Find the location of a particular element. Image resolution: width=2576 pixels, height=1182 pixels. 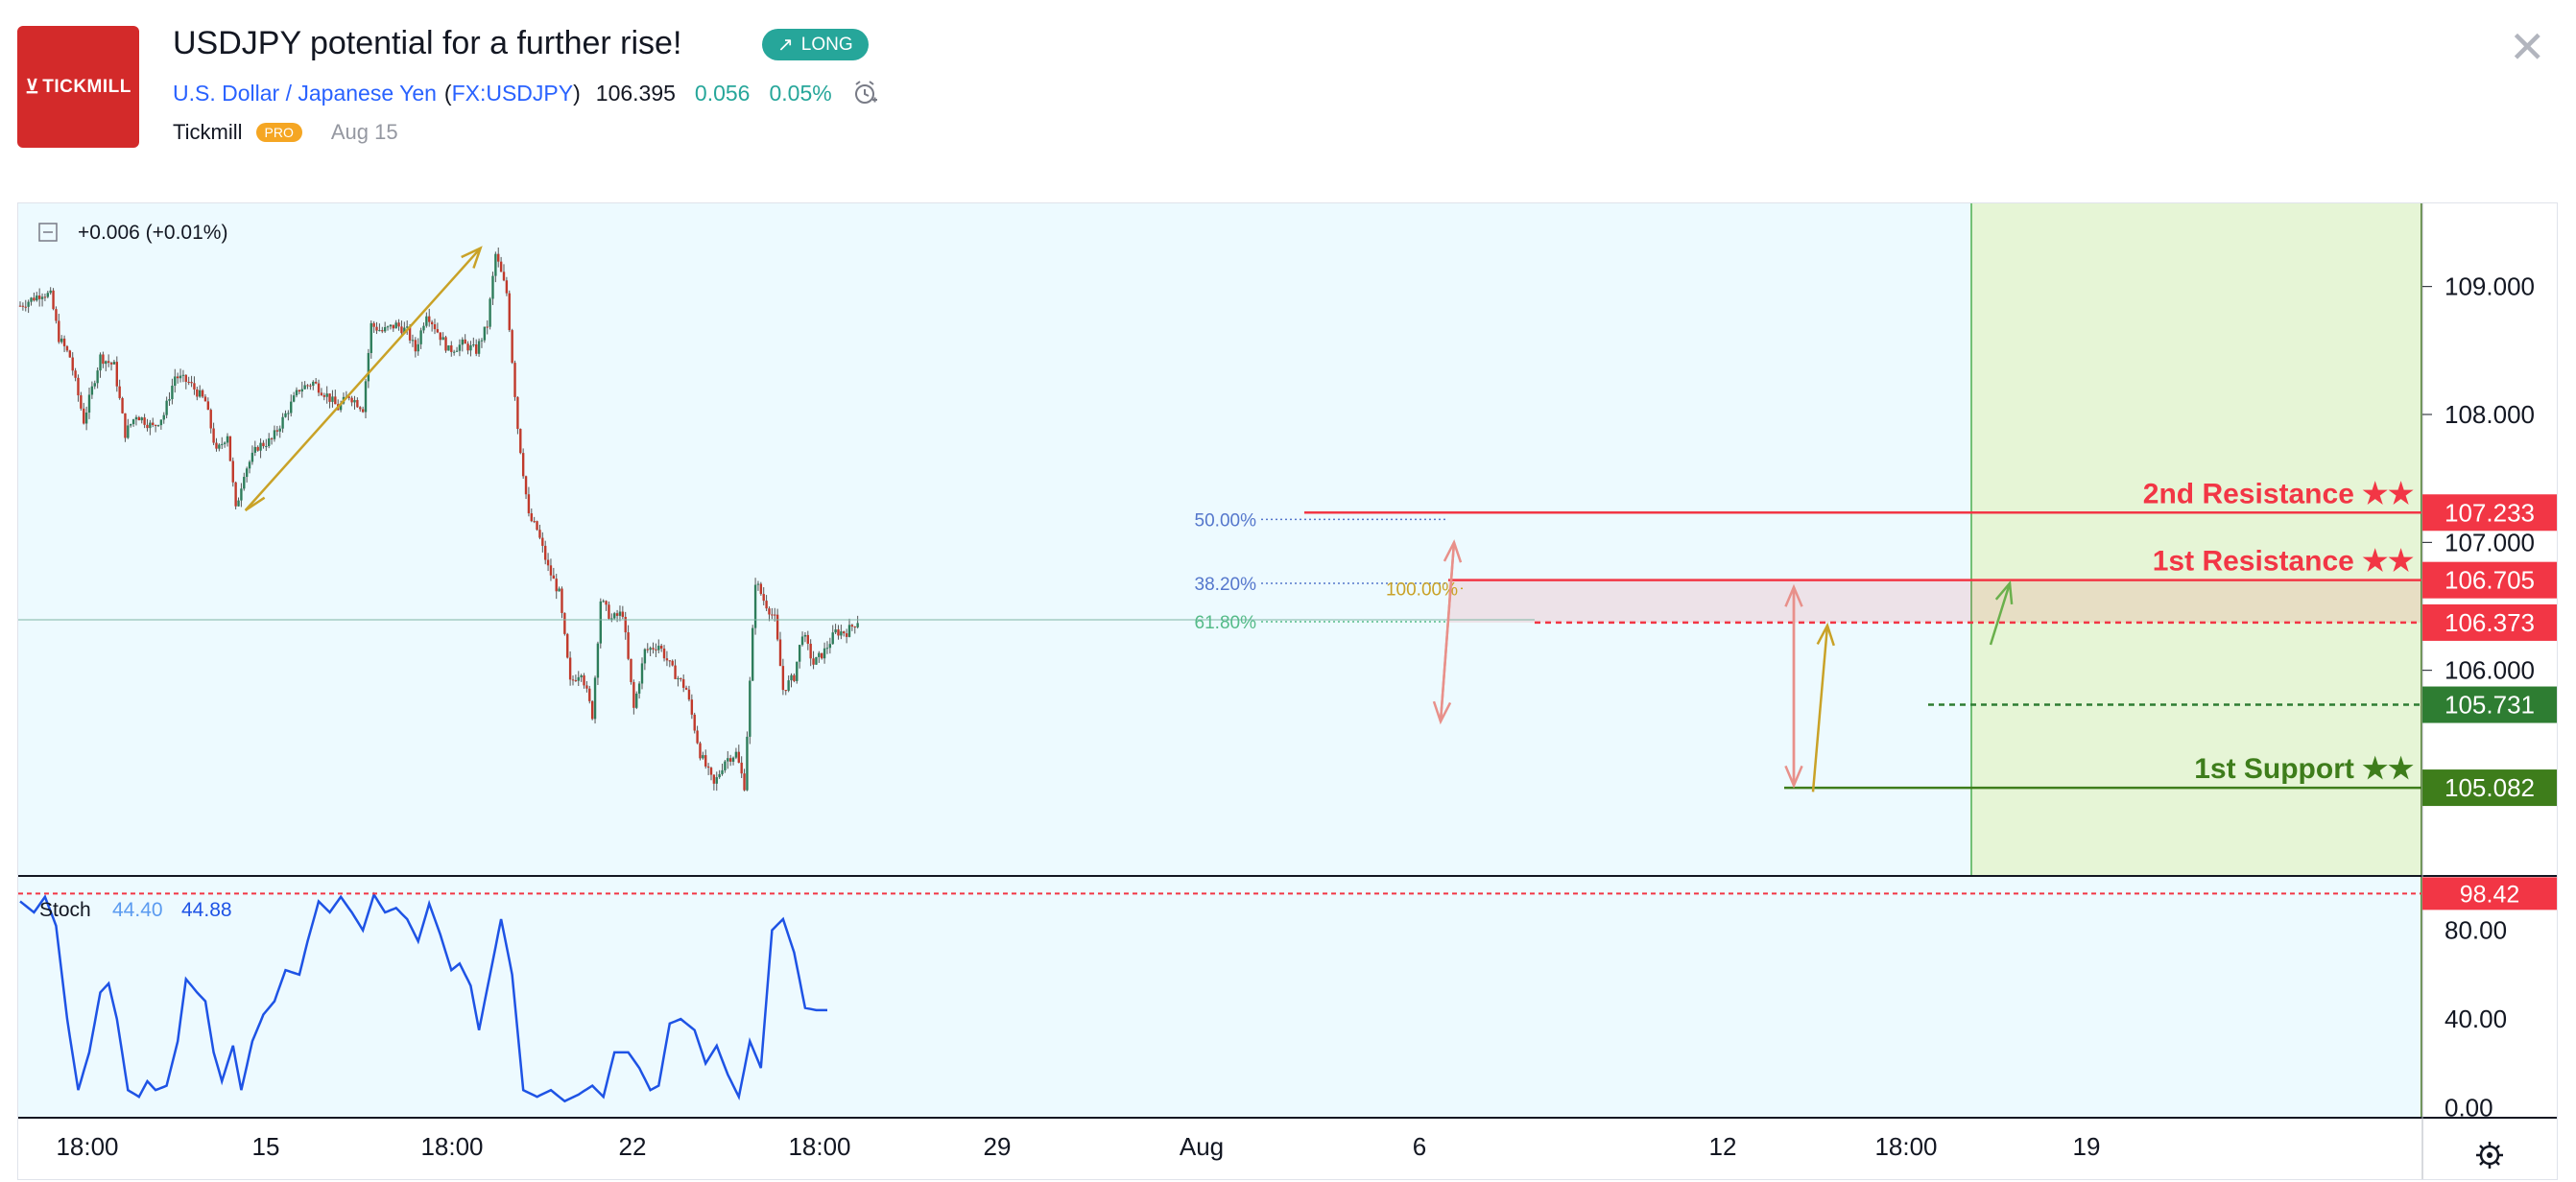

time-tick-label: 15 is located at coordinates (266, 1146).